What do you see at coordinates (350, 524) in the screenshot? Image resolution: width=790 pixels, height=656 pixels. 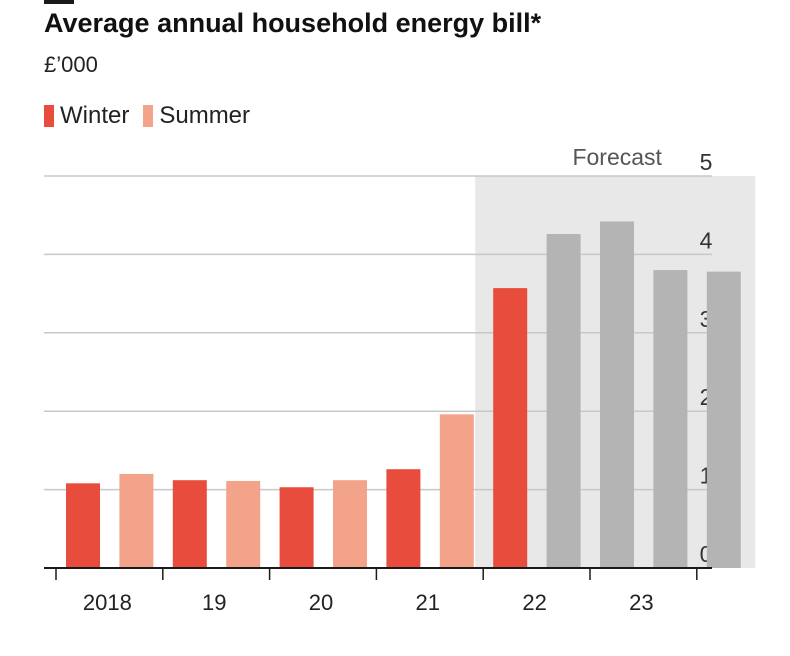 I see `bar-6-summer` at bounding box center [350, 524].